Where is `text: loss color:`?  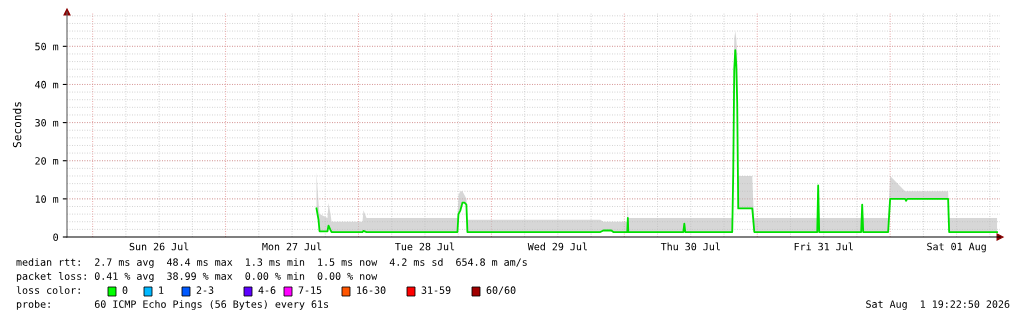 text: loss color: is located at coordinates (48, 290).